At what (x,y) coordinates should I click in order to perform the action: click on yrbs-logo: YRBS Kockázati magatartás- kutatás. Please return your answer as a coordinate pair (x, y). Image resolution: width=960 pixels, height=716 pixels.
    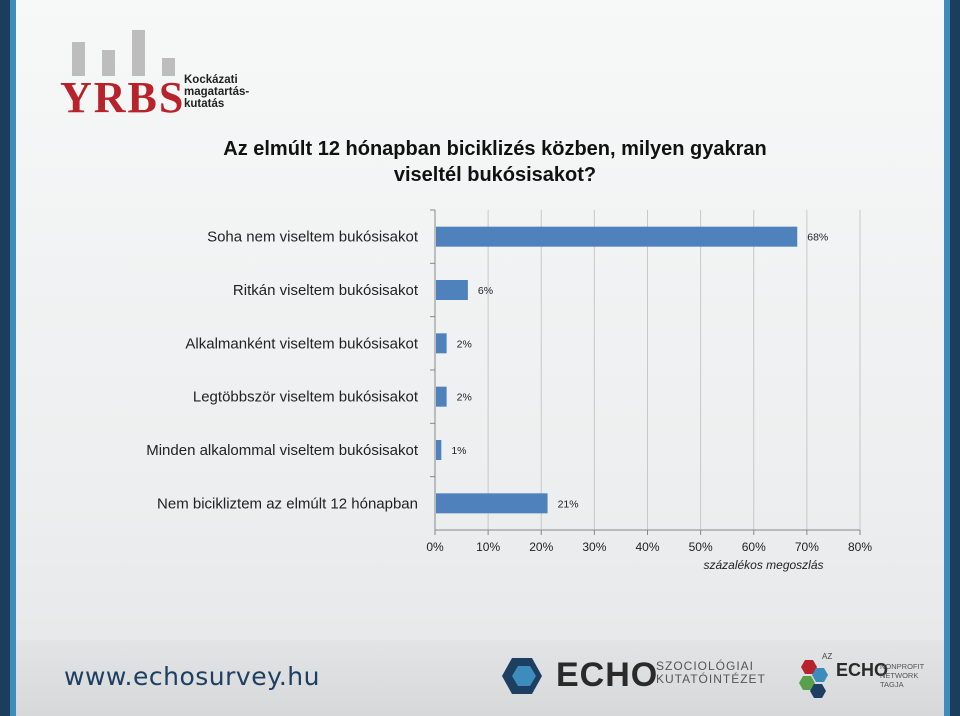
    Looking at the image, I should click on (165, 75).